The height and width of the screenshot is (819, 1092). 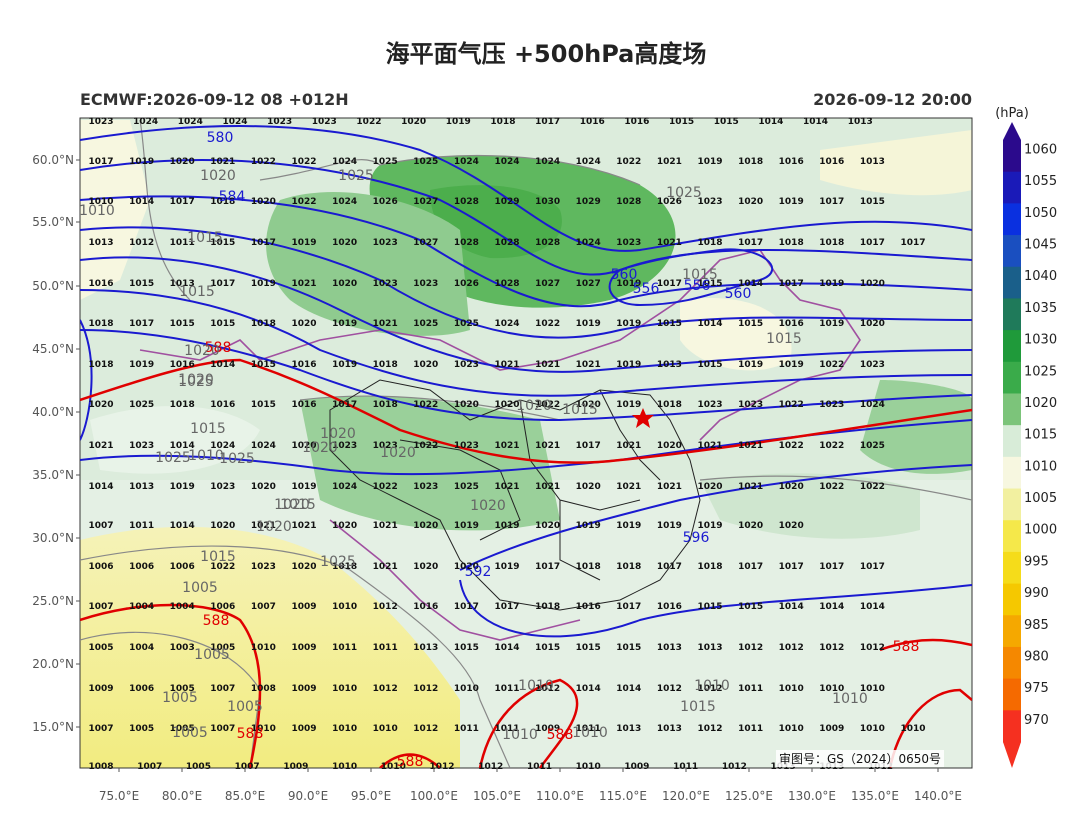 I want to click on pressure-value: 1009, so click(x=547, y=729).